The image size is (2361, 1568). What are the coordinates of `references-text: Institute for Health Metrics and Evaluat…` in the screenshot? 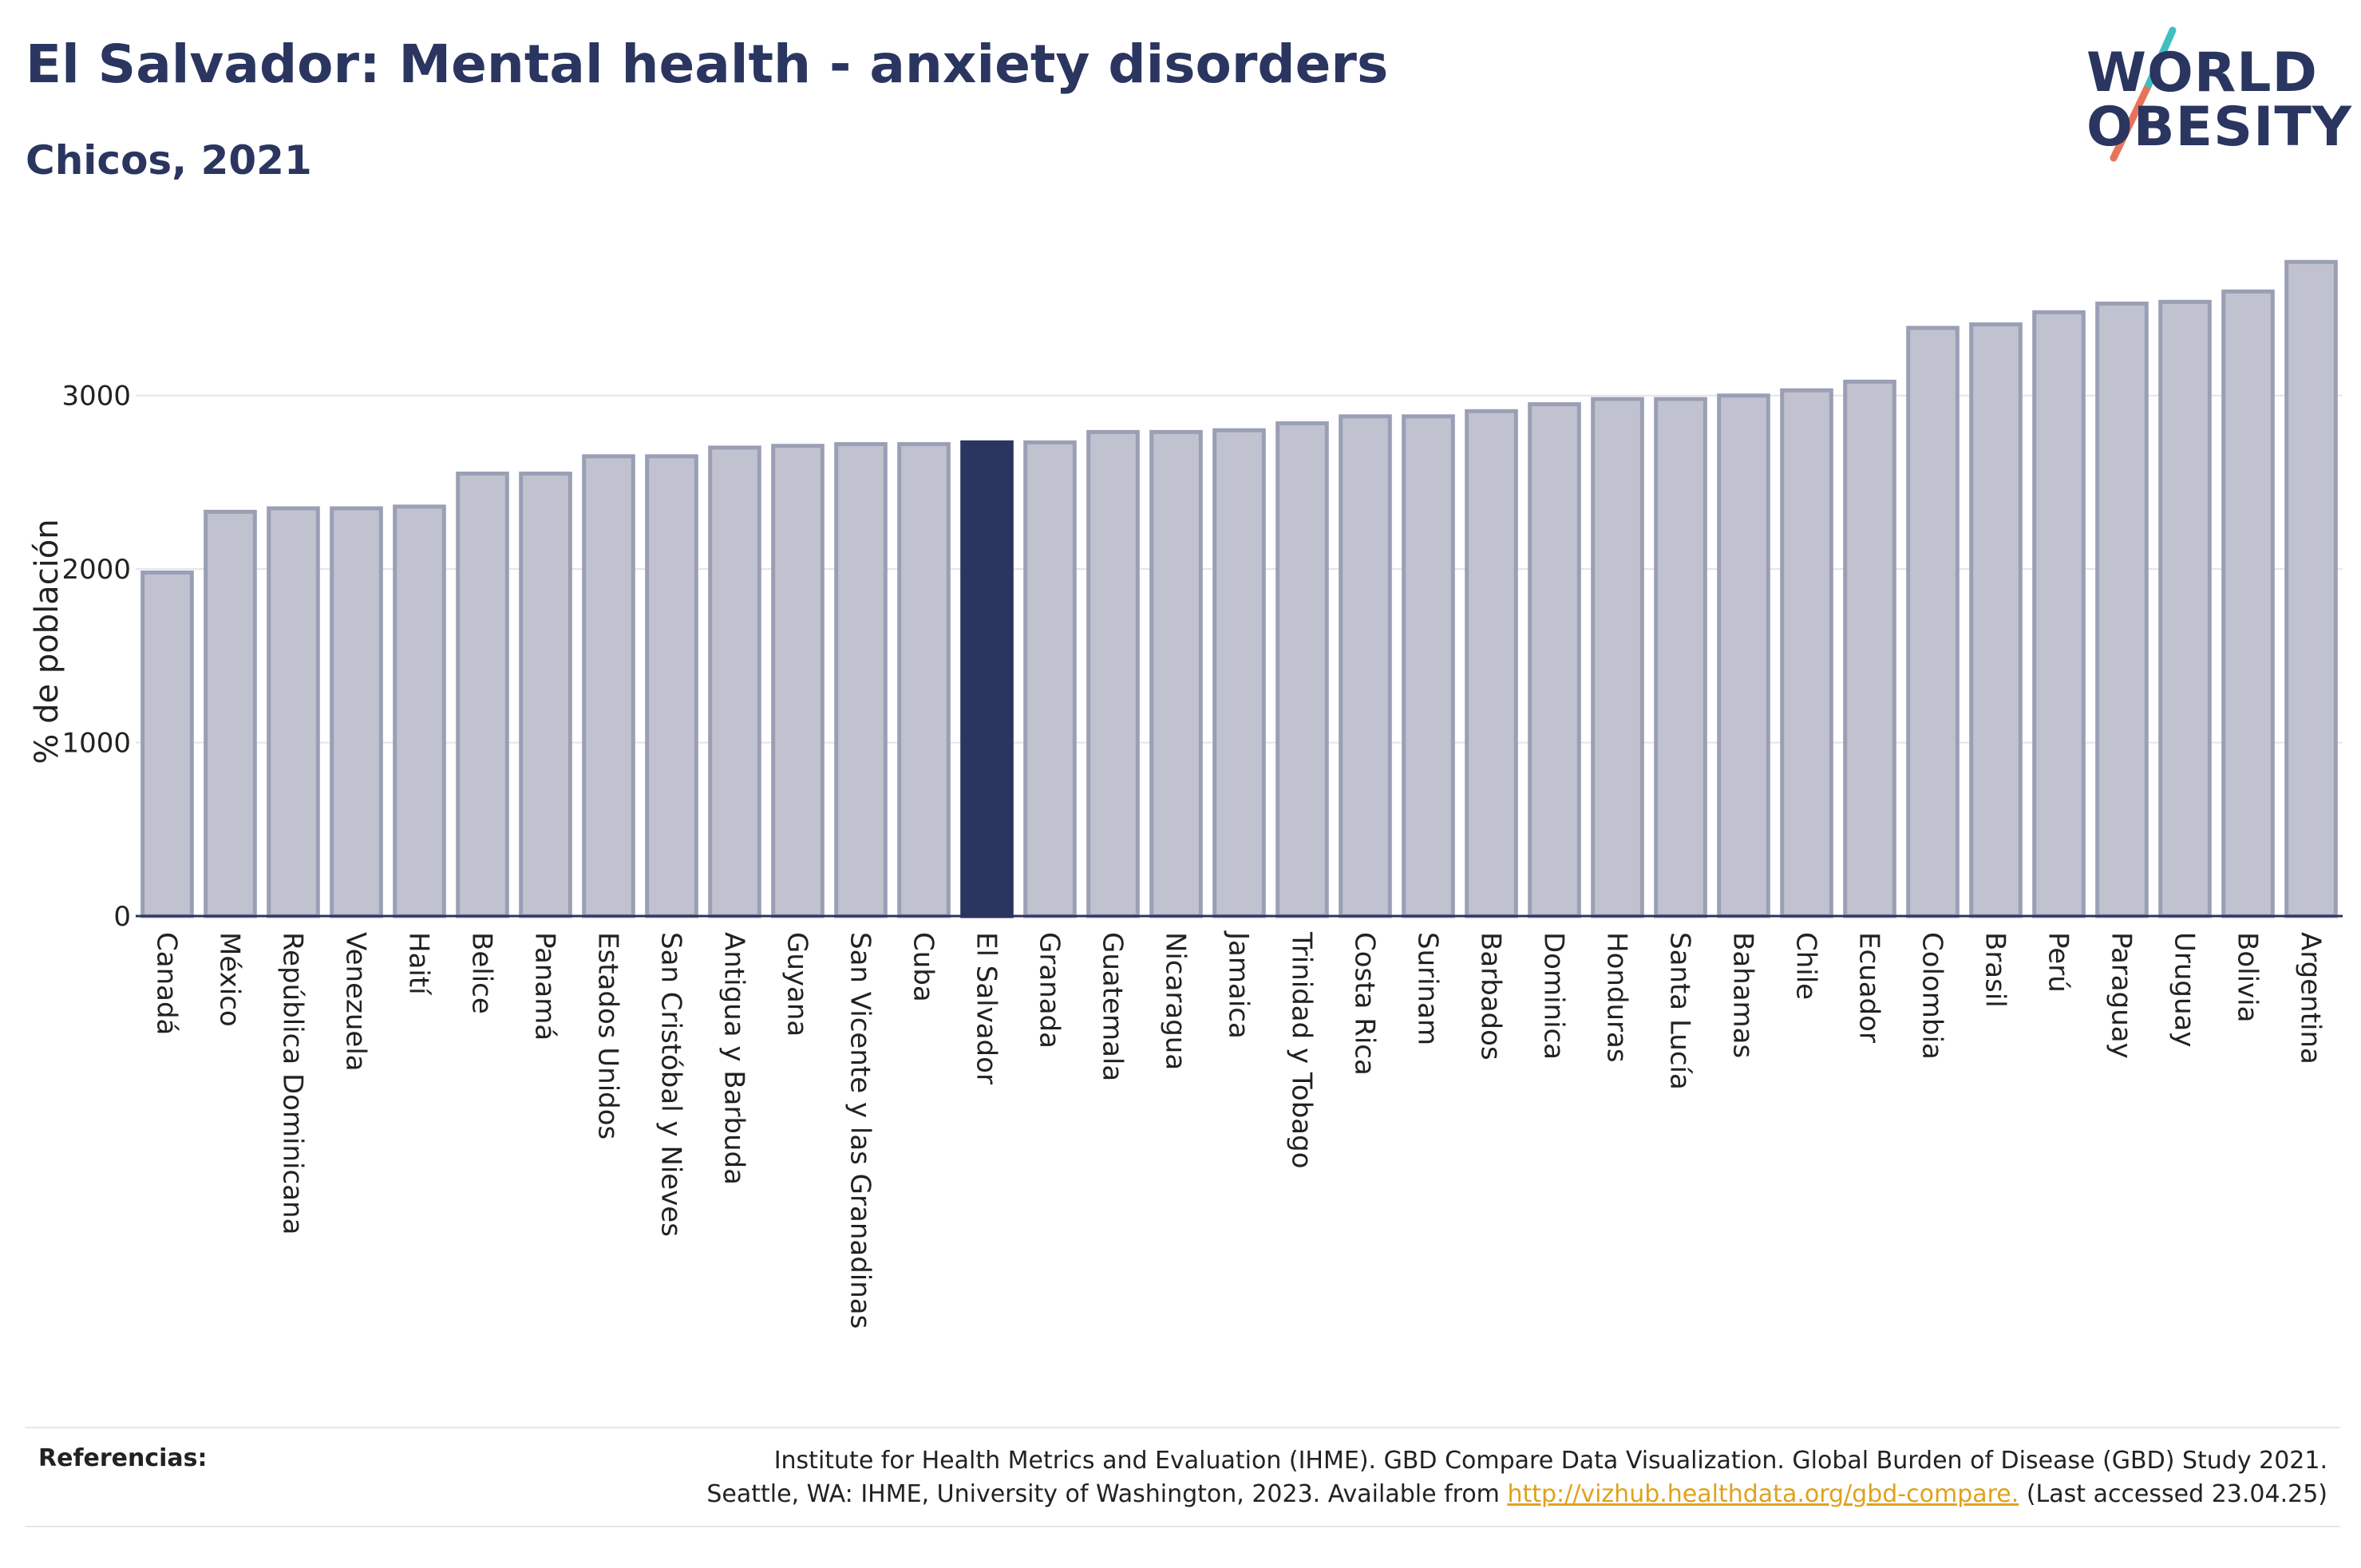 It's located at (1516, 1477).